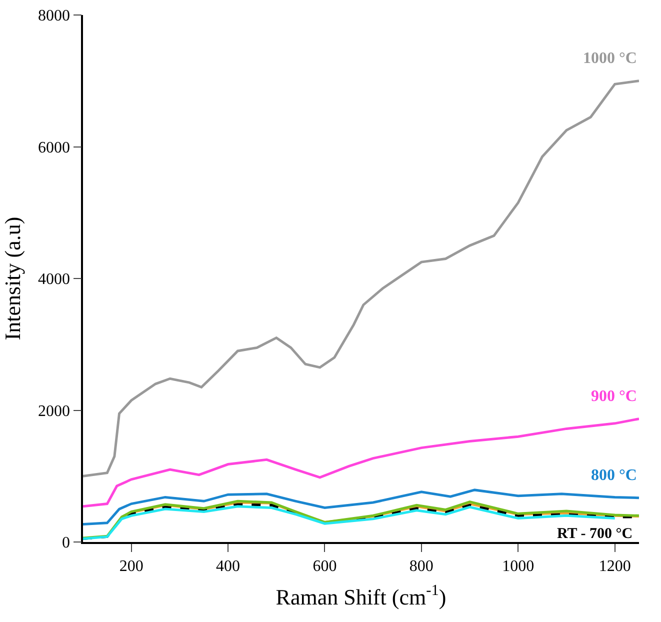 Image resolution: width=661 pixels, height=622 pixels. What do you see at coordinates (421, 566) in the screenshot?
I see `x-tick-label: 800` at bounding box center [421, 566].